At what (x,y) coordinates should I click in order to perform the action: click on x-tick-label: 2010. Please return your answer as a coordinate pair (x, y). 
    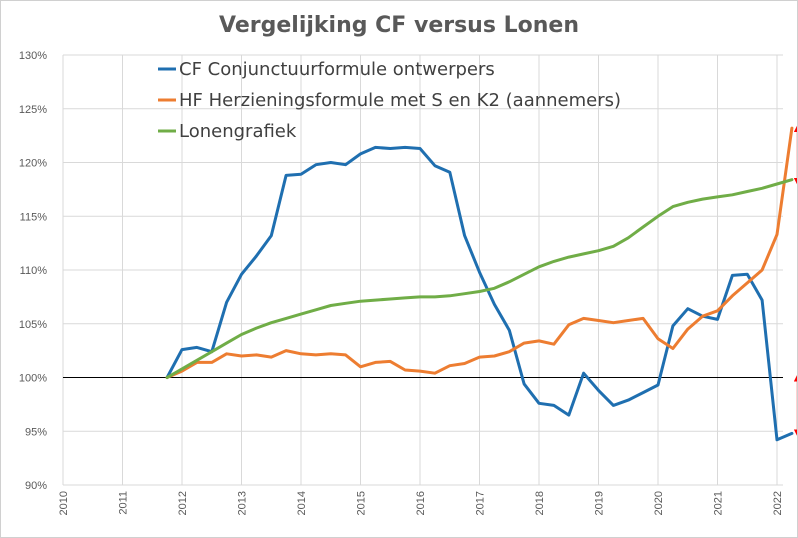
    Looking at the image, I should click on (64, 503).